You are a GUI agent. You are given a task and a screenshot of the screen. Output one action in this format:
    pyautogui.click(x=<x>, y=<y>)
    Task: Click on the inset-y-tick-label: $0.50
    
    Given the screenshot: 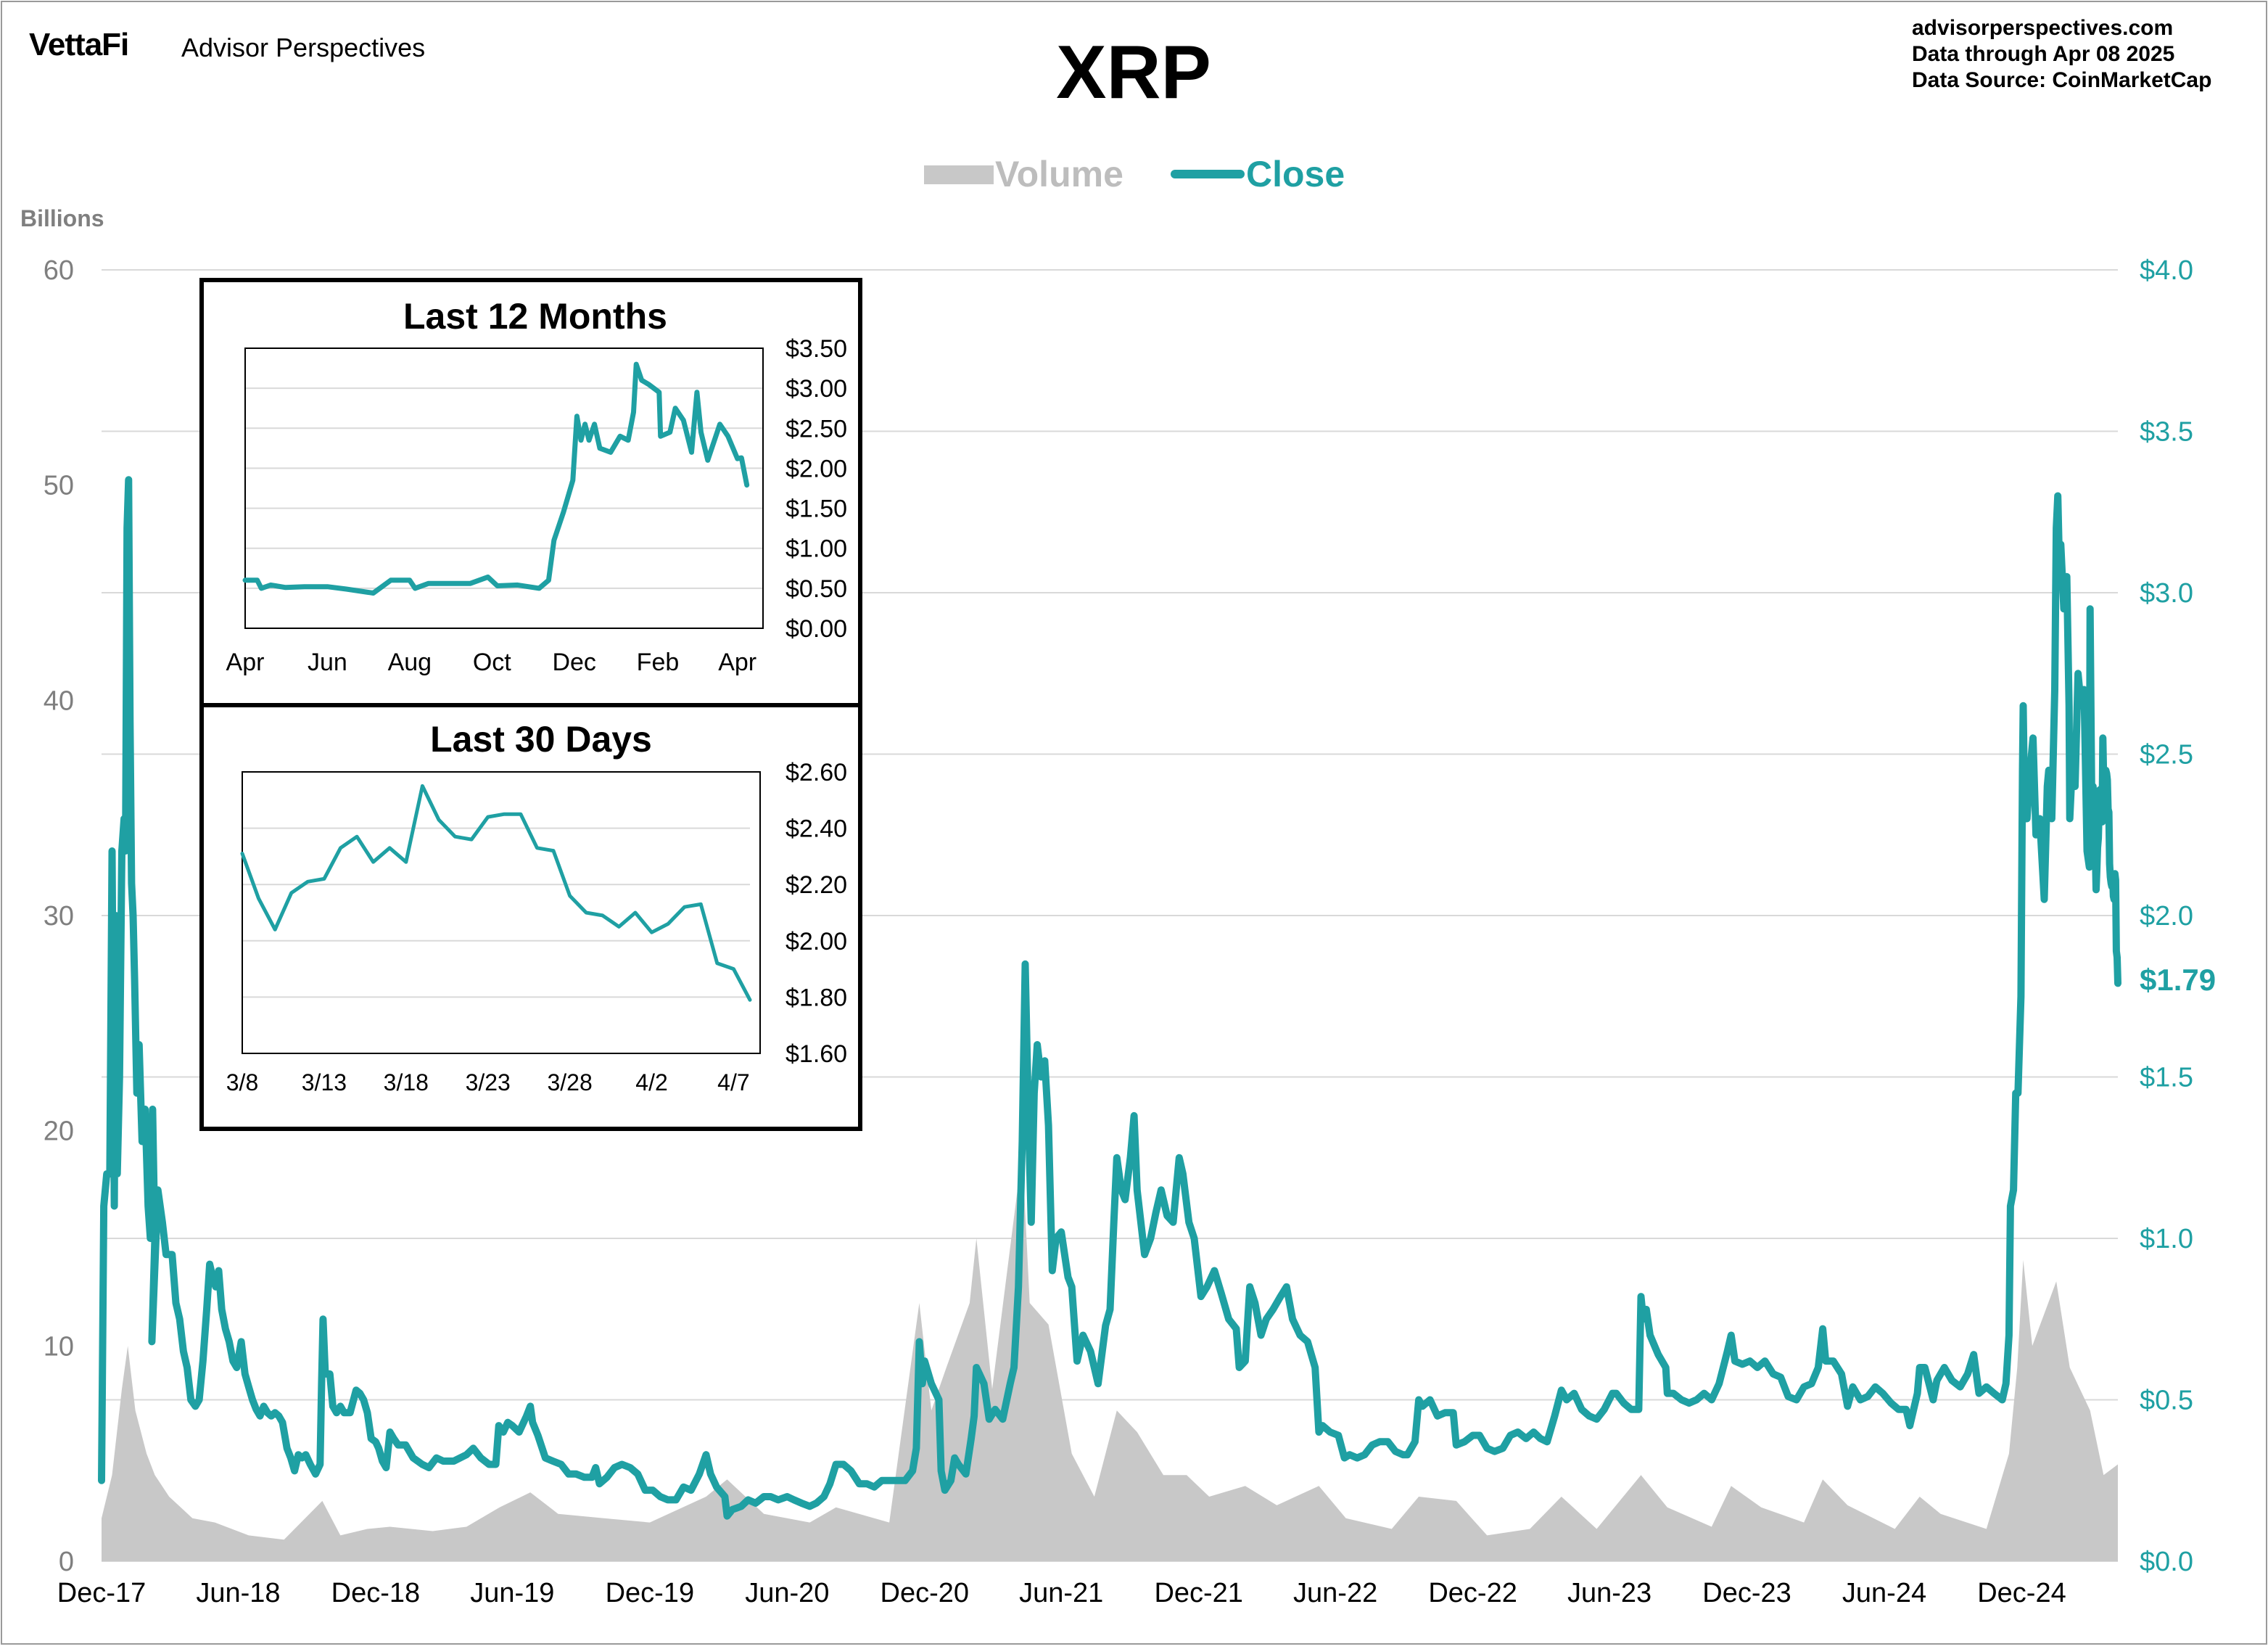 What is the action you would take?
    pyautogui.click(x=816, y=589)
    